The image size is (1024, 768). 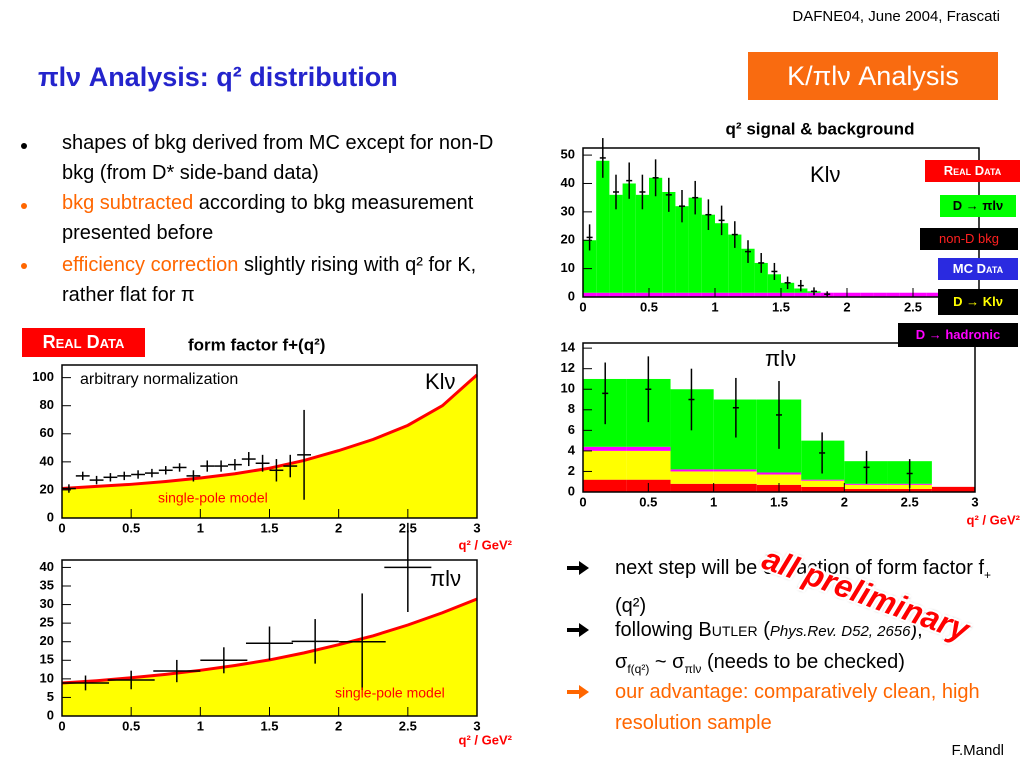 What do you see at coordinates (978, 302) in the screenshot?
I see `legend-item: D → Klν` at bounding box center [978, 302].